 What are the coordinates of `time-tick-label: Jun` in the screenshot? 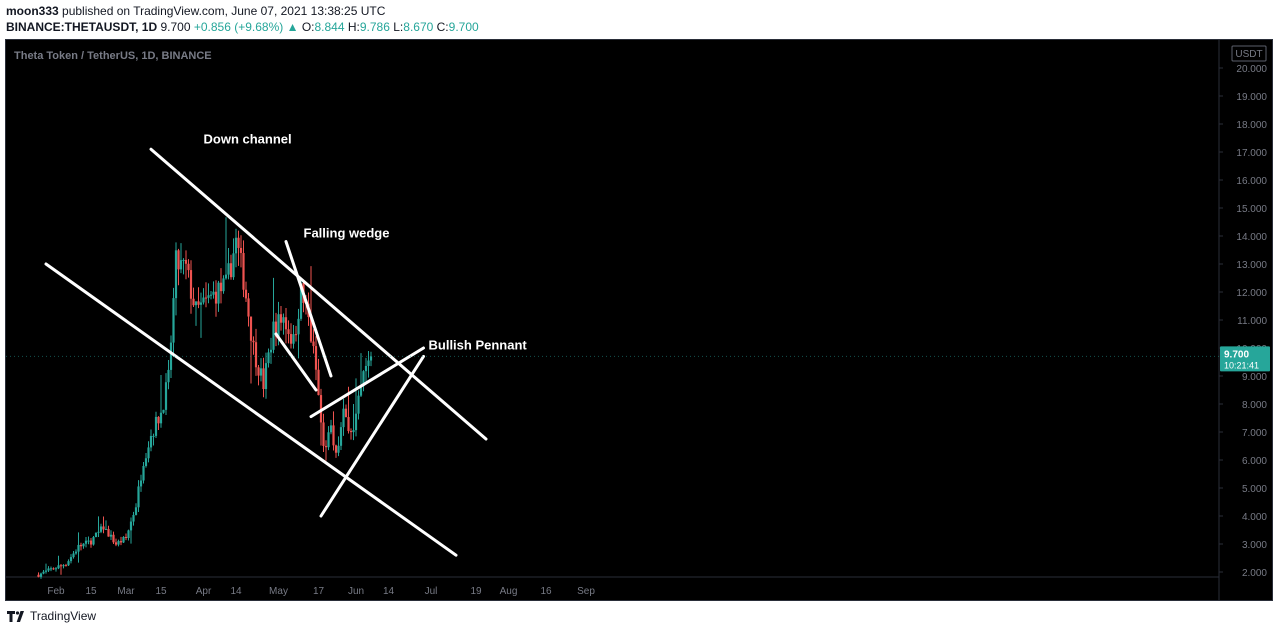 It's located at (356, 591).